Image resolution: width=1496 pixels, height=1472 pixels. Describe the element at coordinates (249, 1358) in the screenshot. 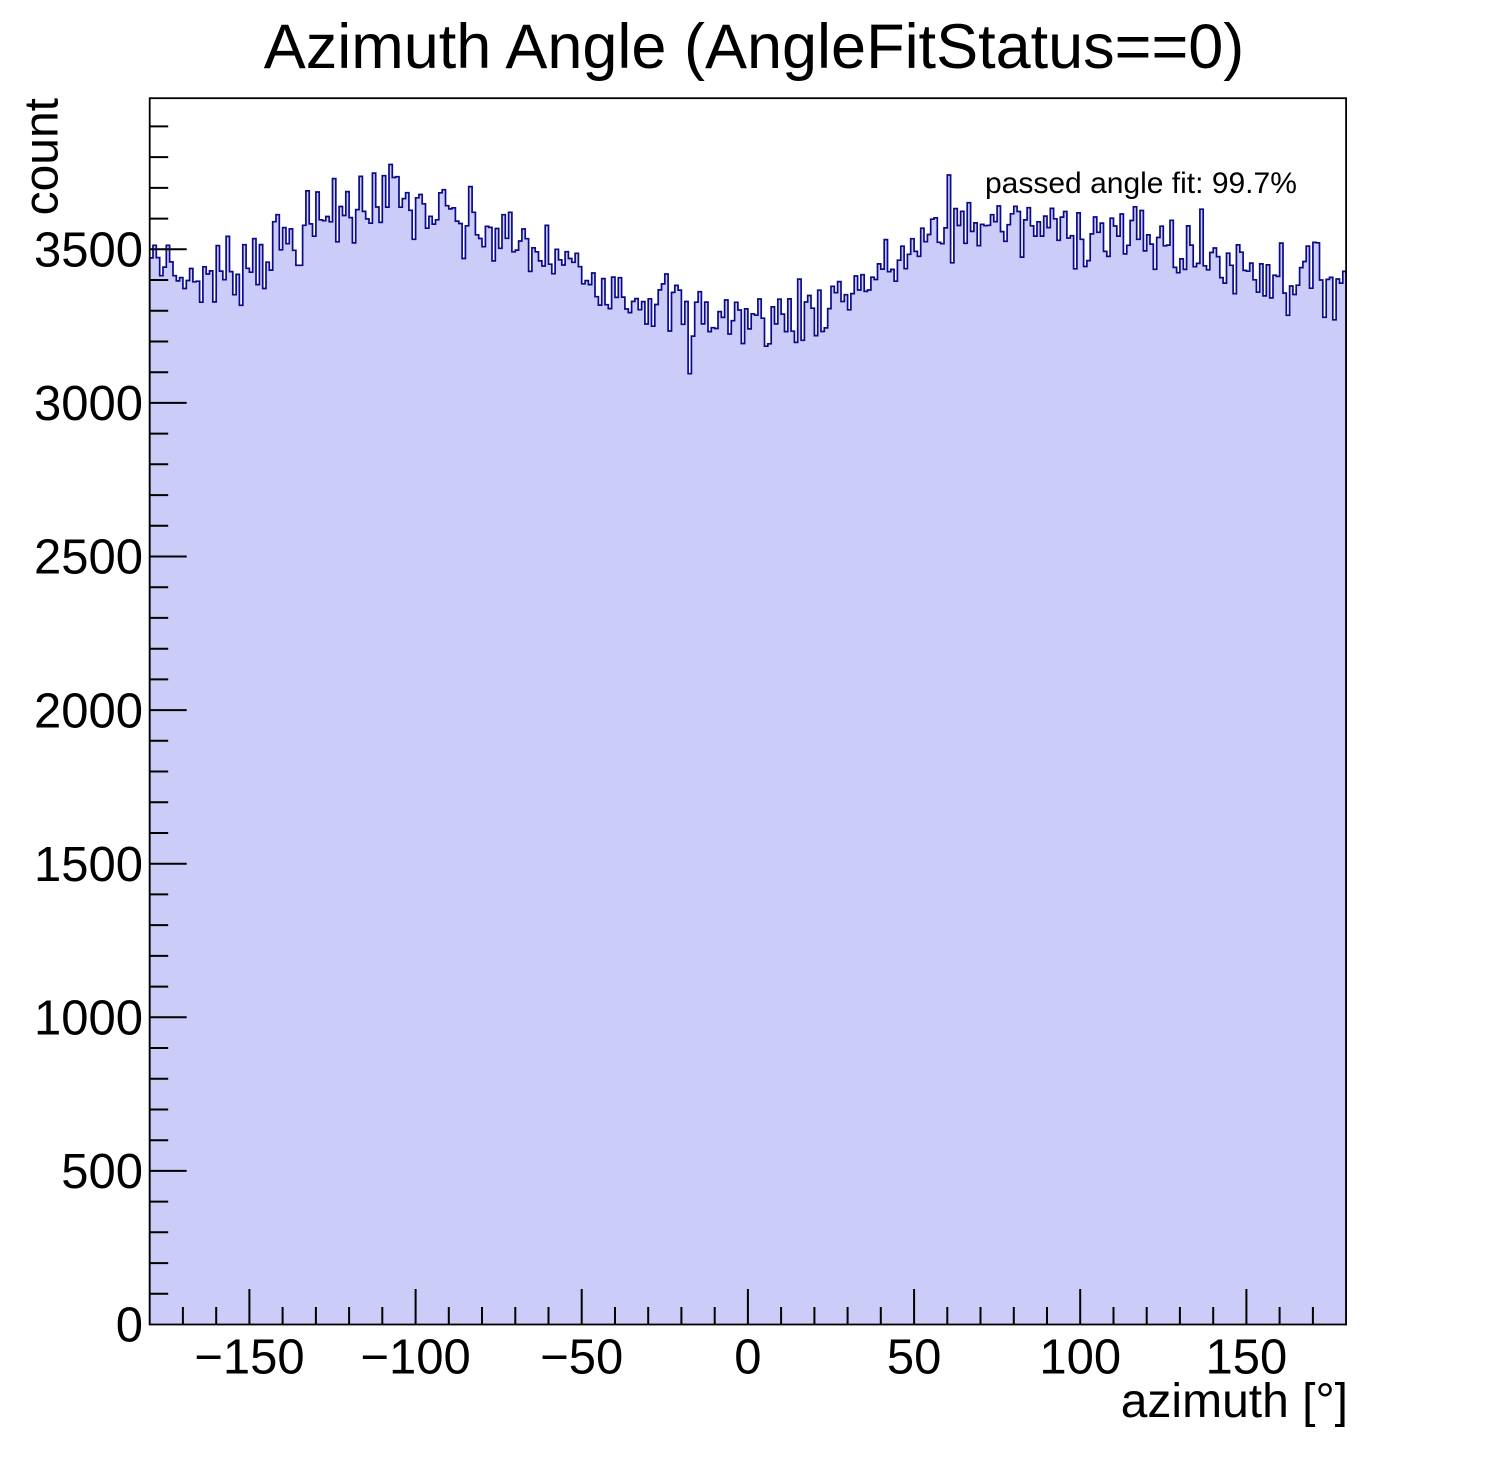

I see `svg-text: −150` at that location.